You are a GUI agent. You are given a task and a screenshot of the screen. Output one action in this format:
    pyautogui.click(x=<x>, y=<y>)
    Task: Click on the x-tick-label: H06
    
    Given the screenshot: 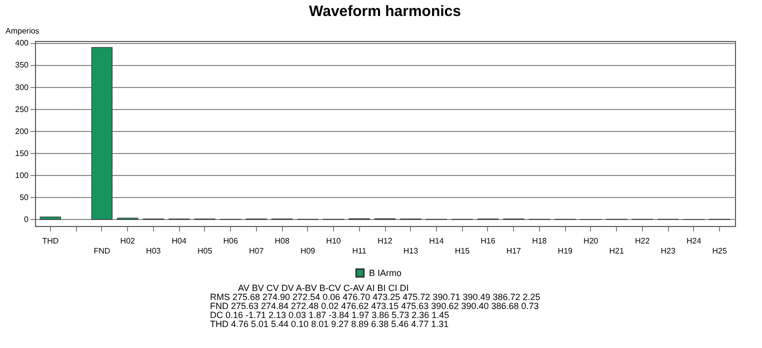 What is the action you would take?
    pyautogui.click(x=230, y=241)
    